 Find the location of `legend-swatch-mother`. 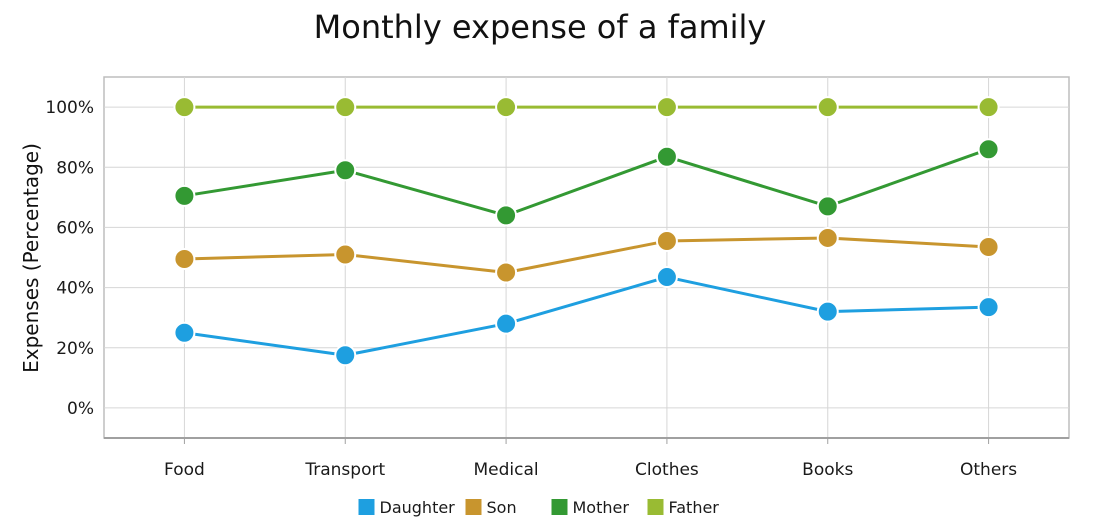

legend-swatch-mother is located at coordinates (559, 507).